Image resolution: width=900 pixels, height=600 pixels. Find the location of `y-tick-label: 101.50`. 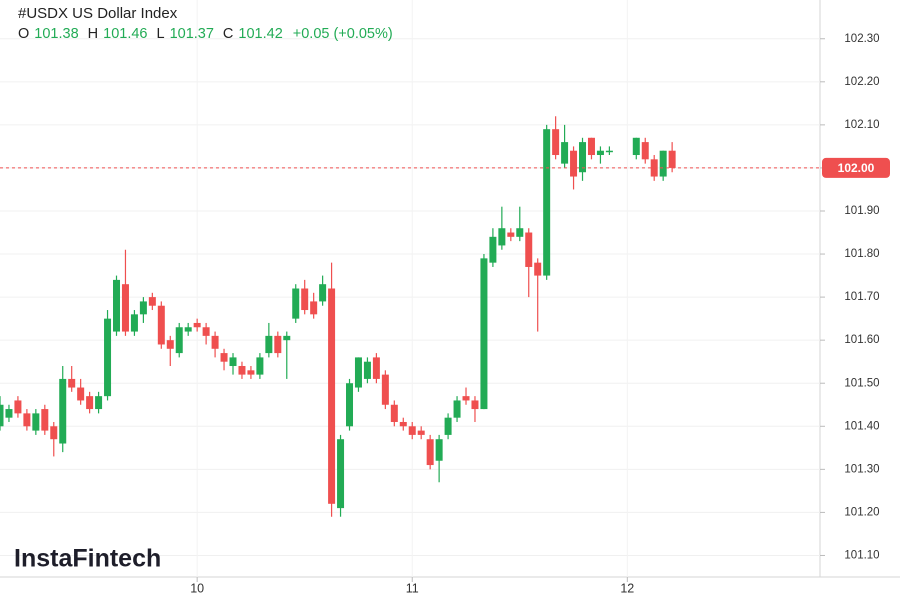

y-tick-label: 101.50 is located at coordinates (861, 383).